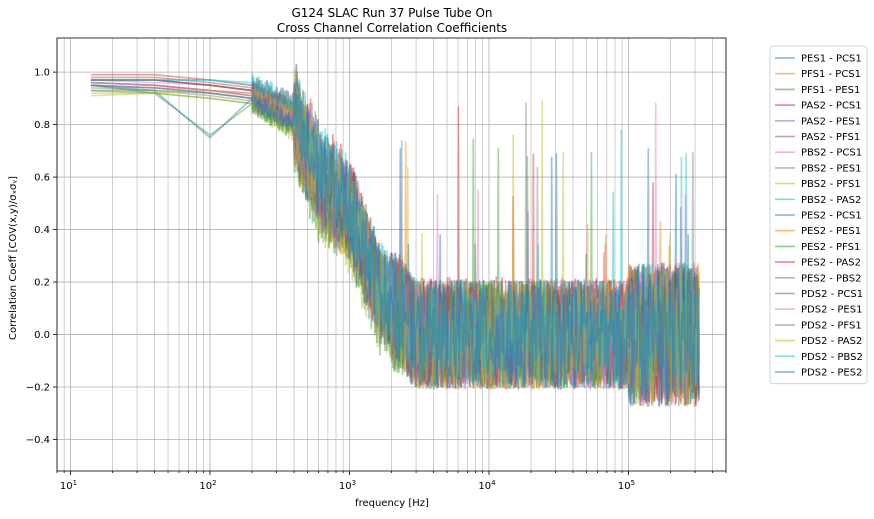 The width and height of the screenshot is (874, 519). What do you see at coordinates (38, 440) in the screenshot?
I see `y-tick-label: −0.4` at bounding box center [38, 440].